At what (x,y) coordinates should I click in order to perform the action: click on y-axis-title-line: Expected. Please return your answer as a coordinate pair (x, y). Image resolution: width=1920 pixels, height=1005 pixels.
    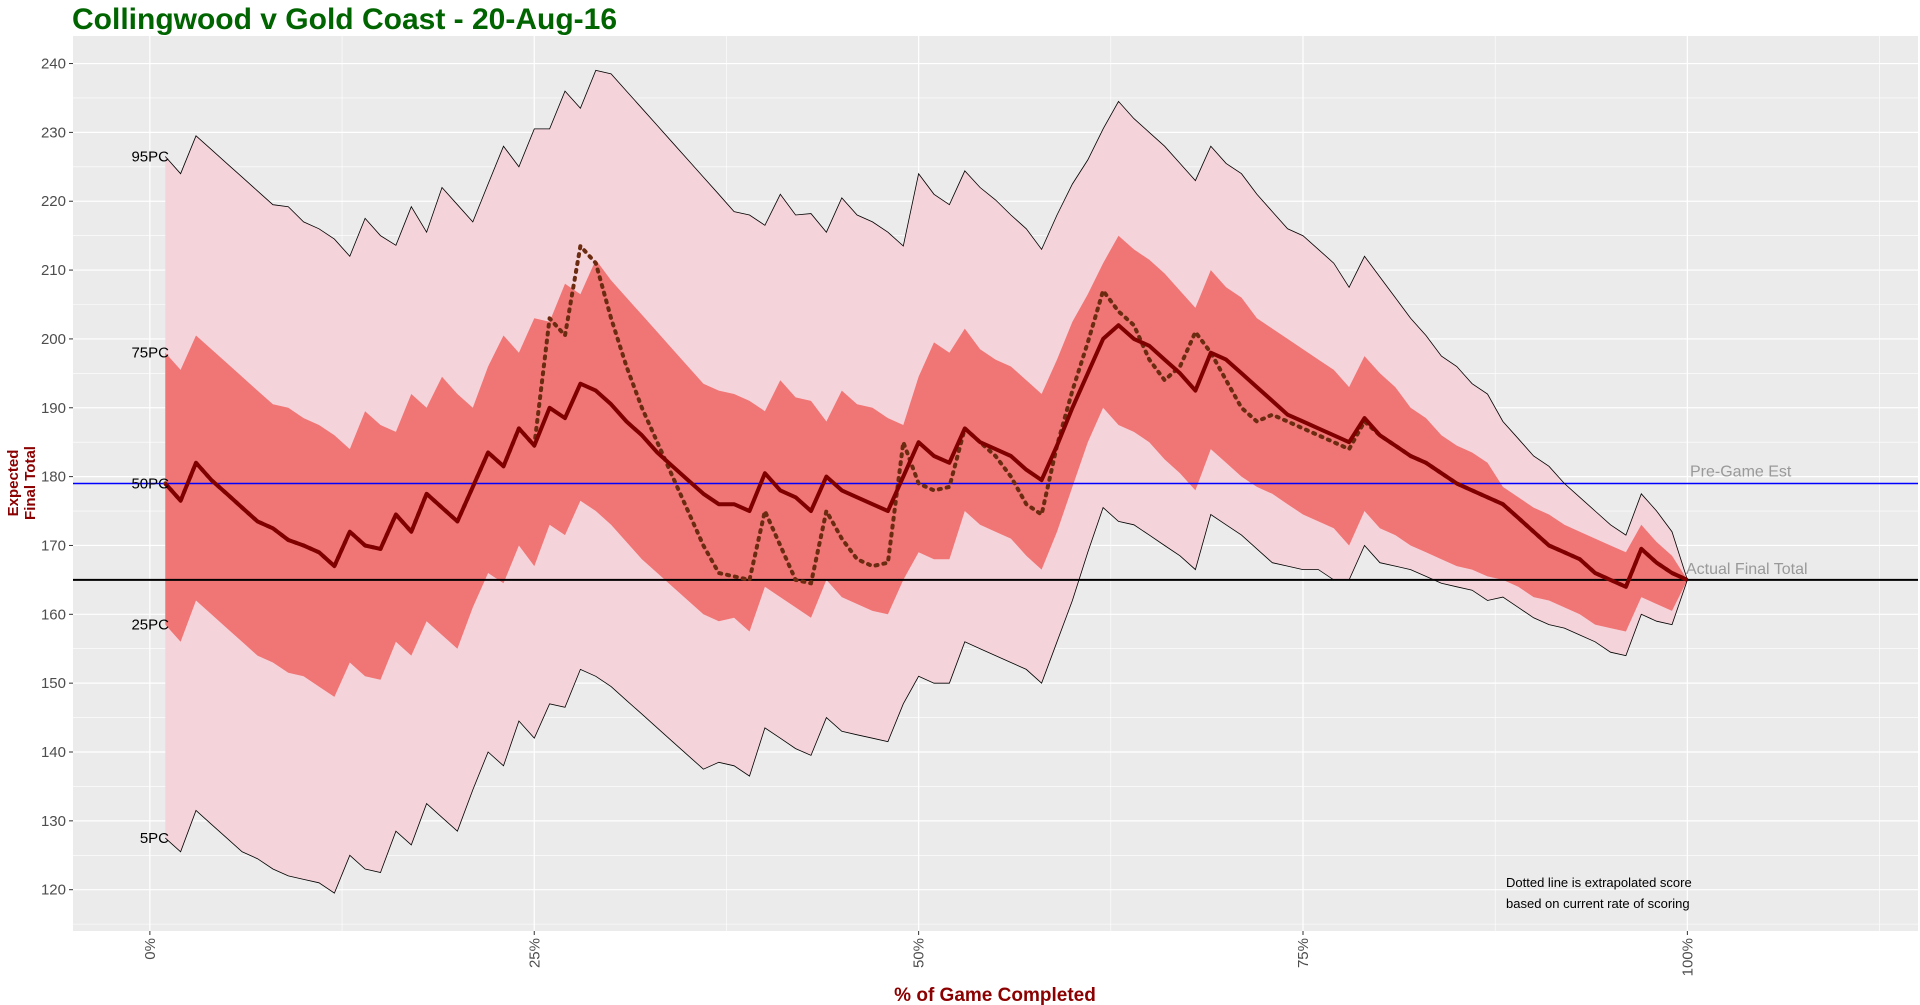
    Looking at the image, I should click on (13, 483).